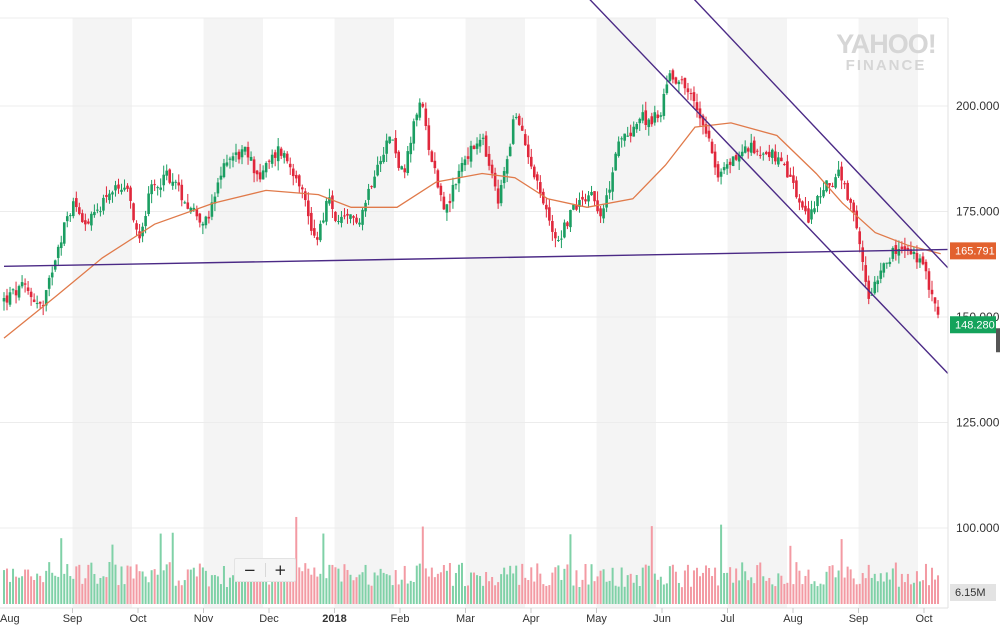  I want to click on price-tick-label: 175.000, so click(978, 212).